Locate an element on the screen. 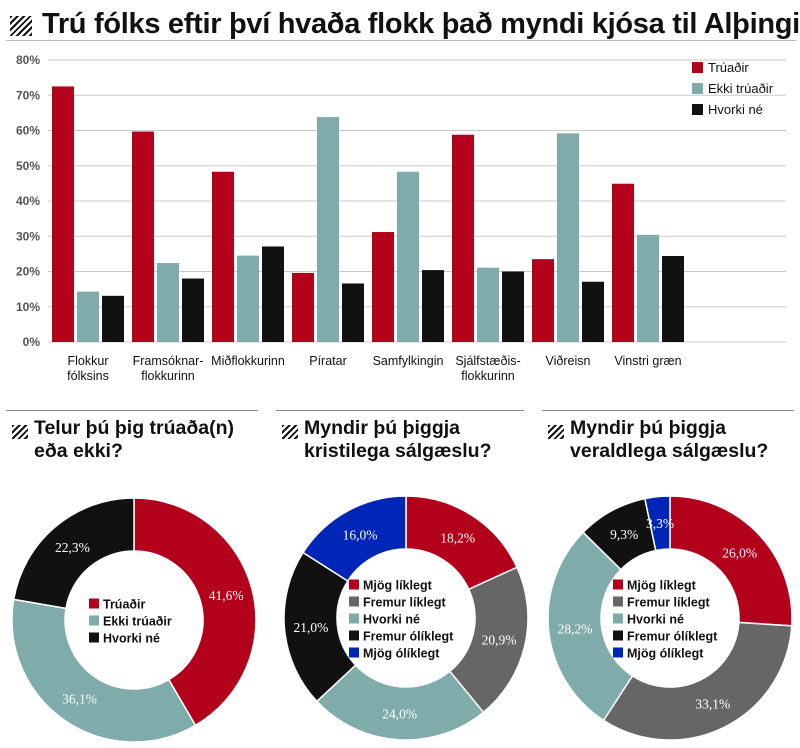 This screenshot has width=800, height=748. x-tick-label: Framsóknar-flokkurinn is located at coordinates (168, 368).